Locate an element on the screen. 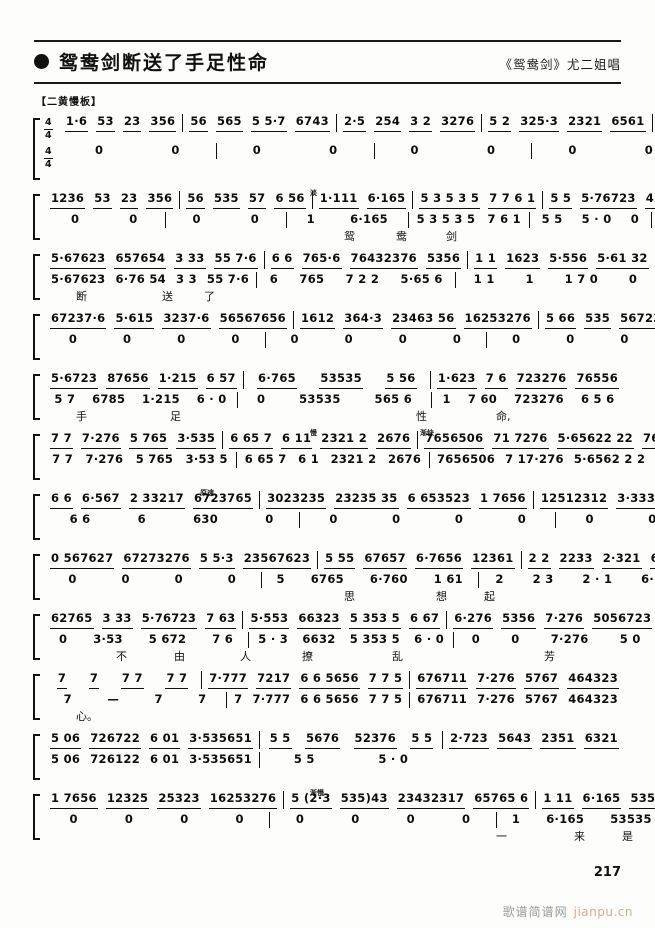  system-brace is located at coordinates (35, 457).